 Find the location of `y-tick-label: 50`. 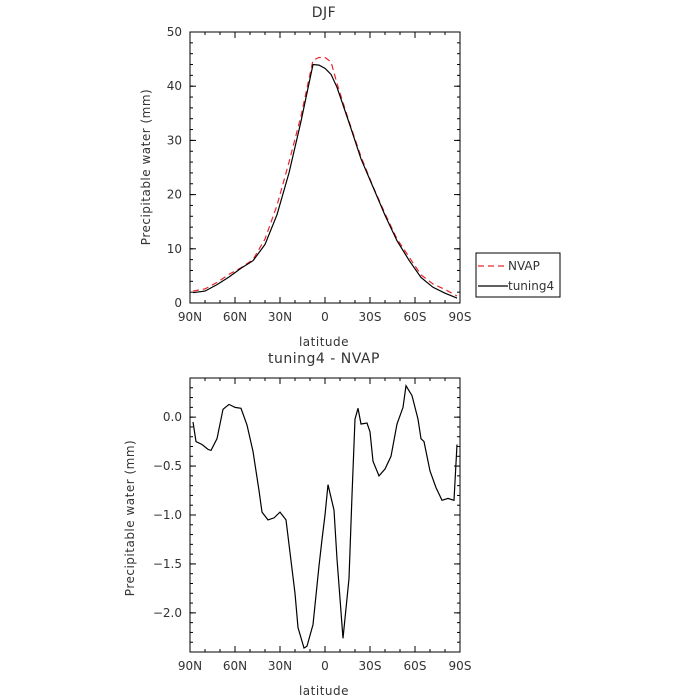

y-tick-label: 50 is located at coordinates (174, 32).